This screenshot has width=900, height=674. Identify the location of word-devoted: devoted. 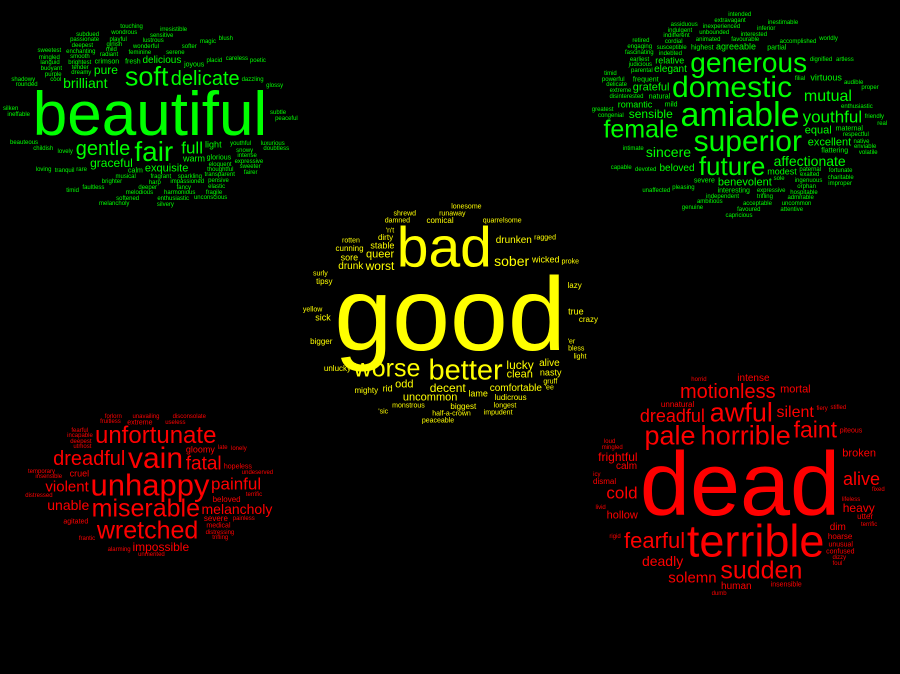
(646, 170).